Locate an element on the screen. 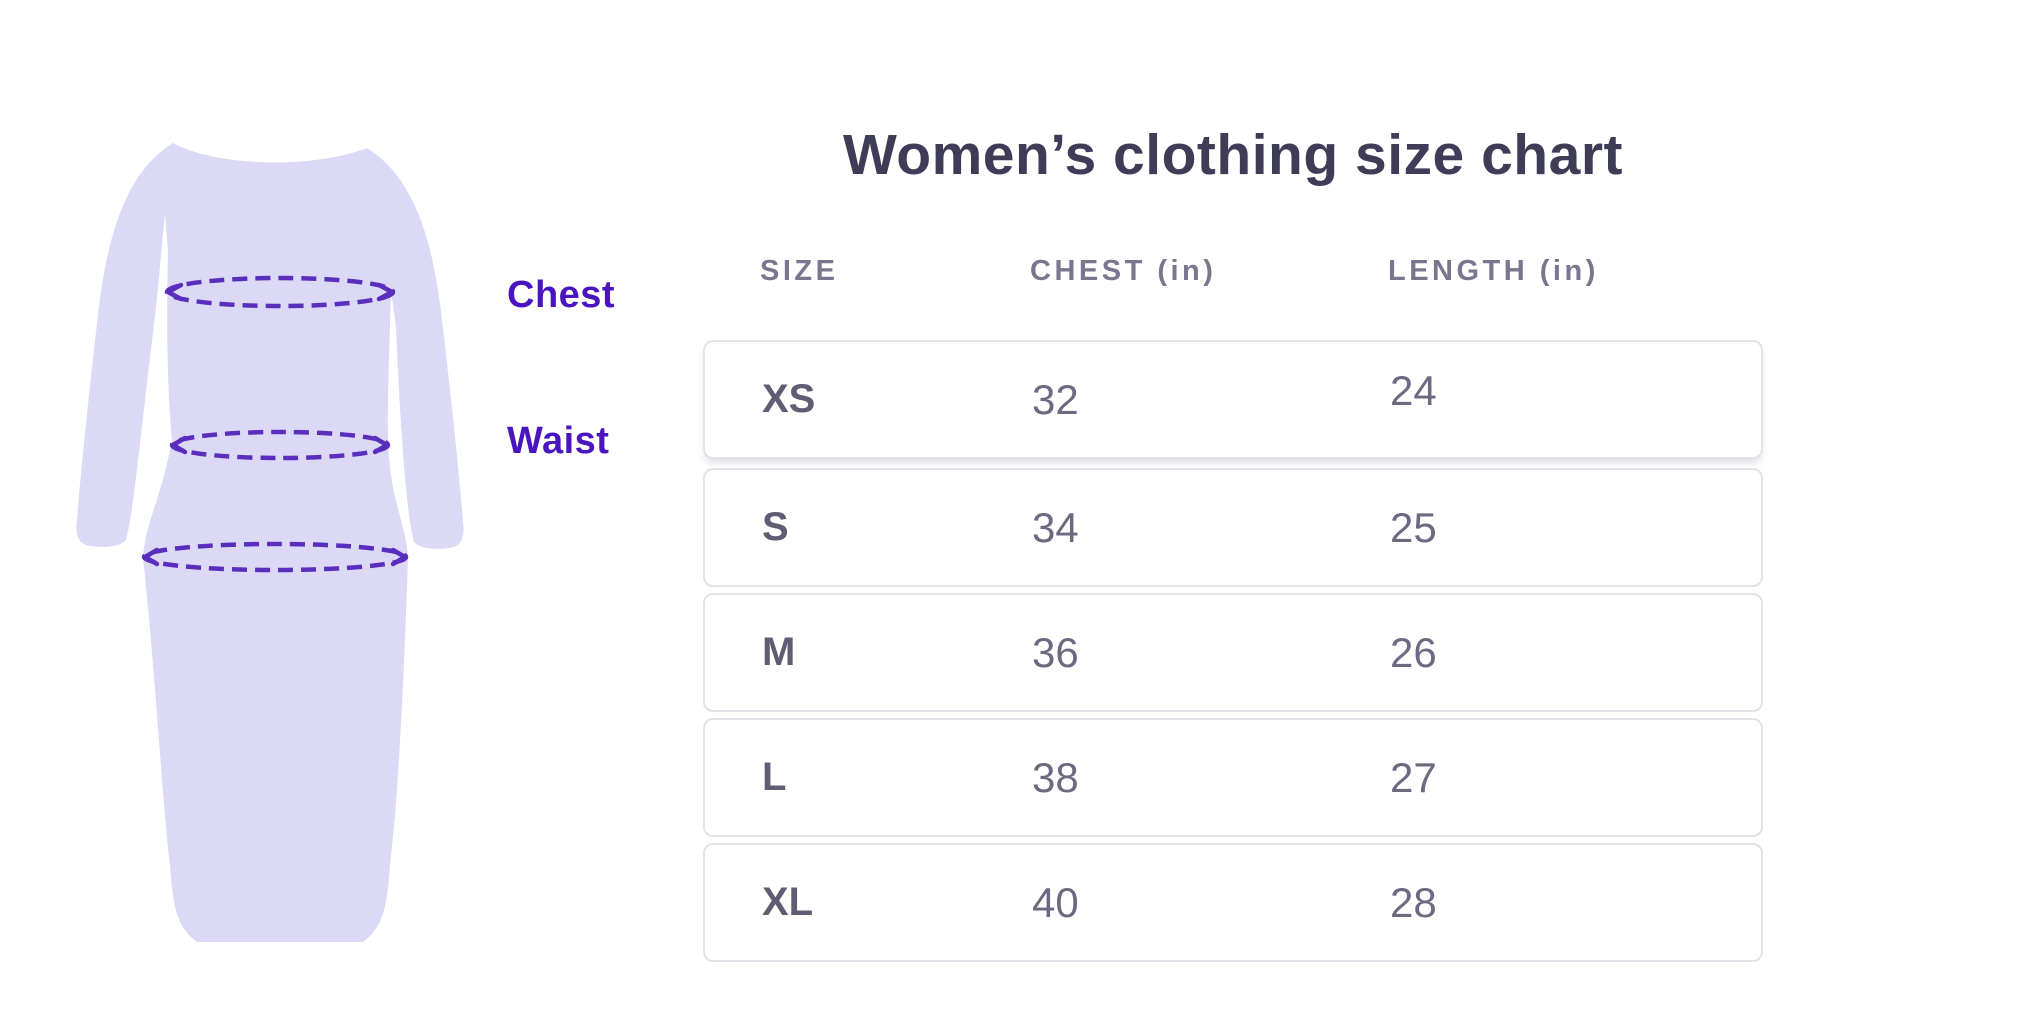 Image resolution: width=2032 pixels, height=1028 pixels. chest-cell: 32 is located at coordinates (1055, 399).